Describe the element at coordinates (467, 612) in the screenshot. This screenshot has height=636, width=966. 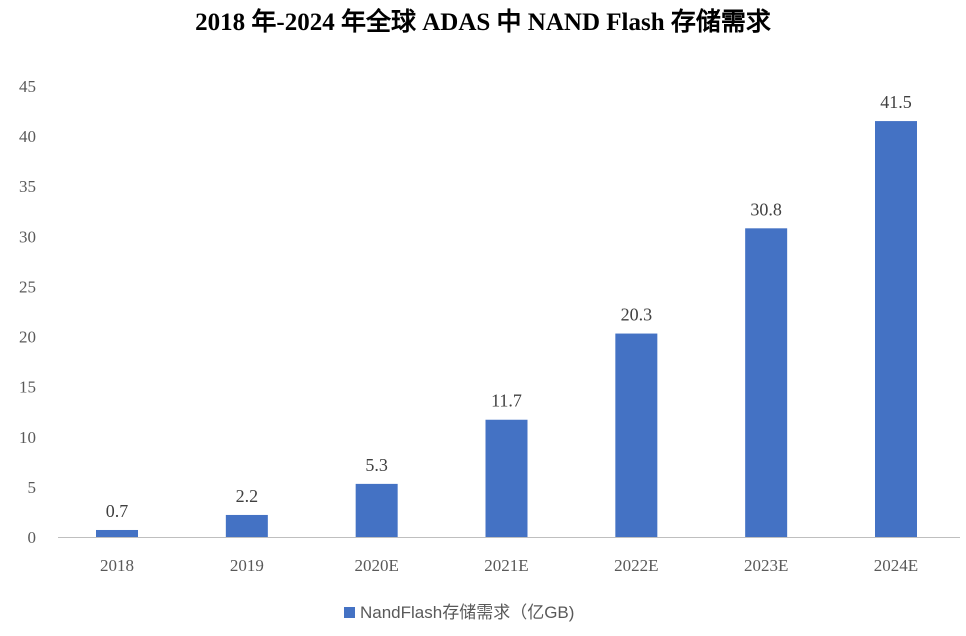
I see `legend-label: NandFlash存储需求（亿GB)` at that location.